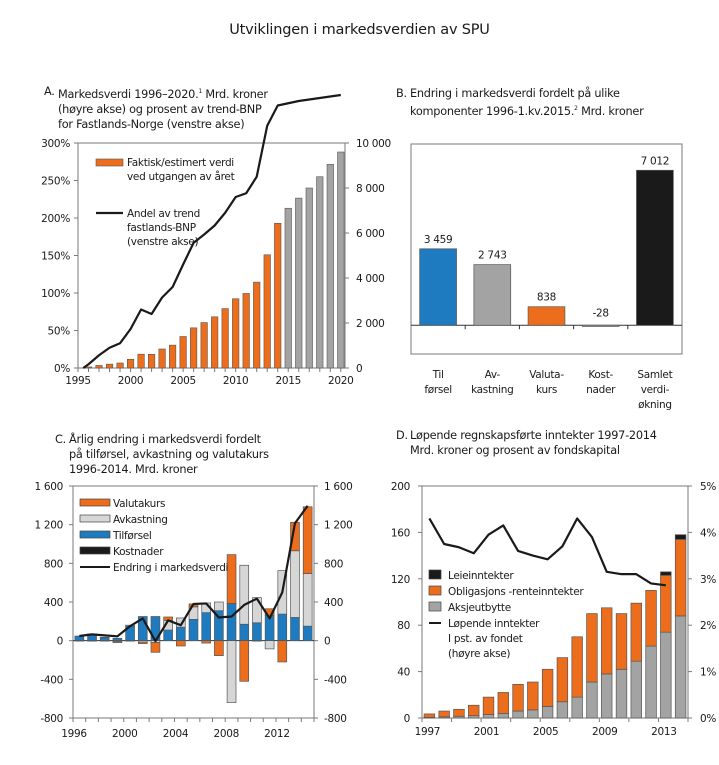 This screenshot has width=719, height=765. What do you see at coordinates (335, 719) in the screenshot?
I see `chart-c-ytick-label-right: -800` at bounding box center [335, 719].